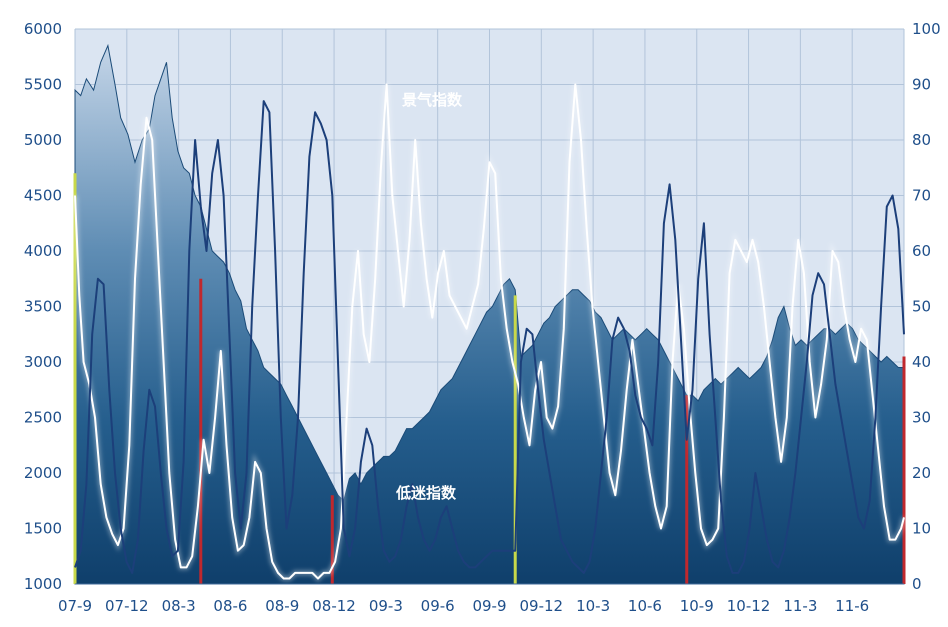  Describe the element at coordinates (921, 307) in the screenshot. I see `y-right-tick-label: 50` at that location.